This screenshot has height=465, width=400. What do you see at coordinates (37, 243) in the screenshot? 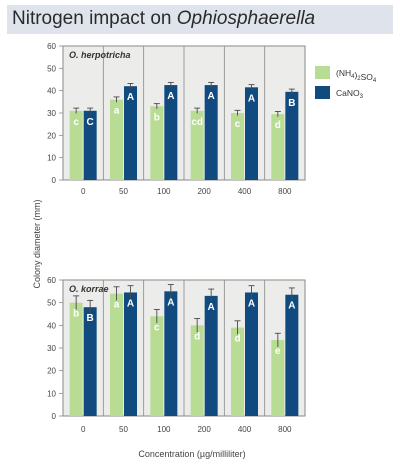
I see `y-axis-label: Colony diameter (mm)` at bounding box center [37, 243].